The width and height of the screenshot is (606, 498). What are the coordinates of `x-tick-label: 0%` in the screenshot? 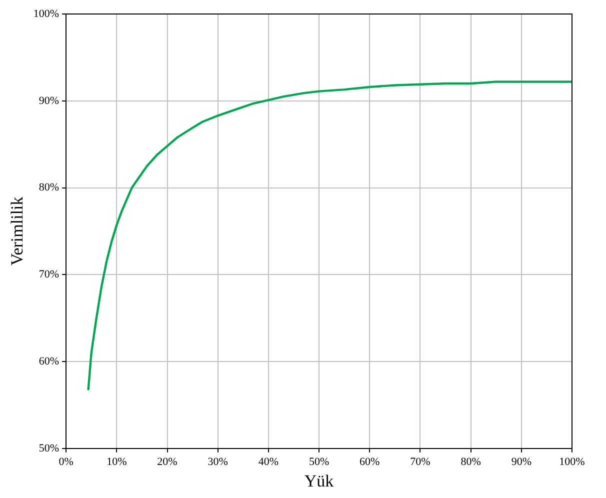 It's located at (66, 462).